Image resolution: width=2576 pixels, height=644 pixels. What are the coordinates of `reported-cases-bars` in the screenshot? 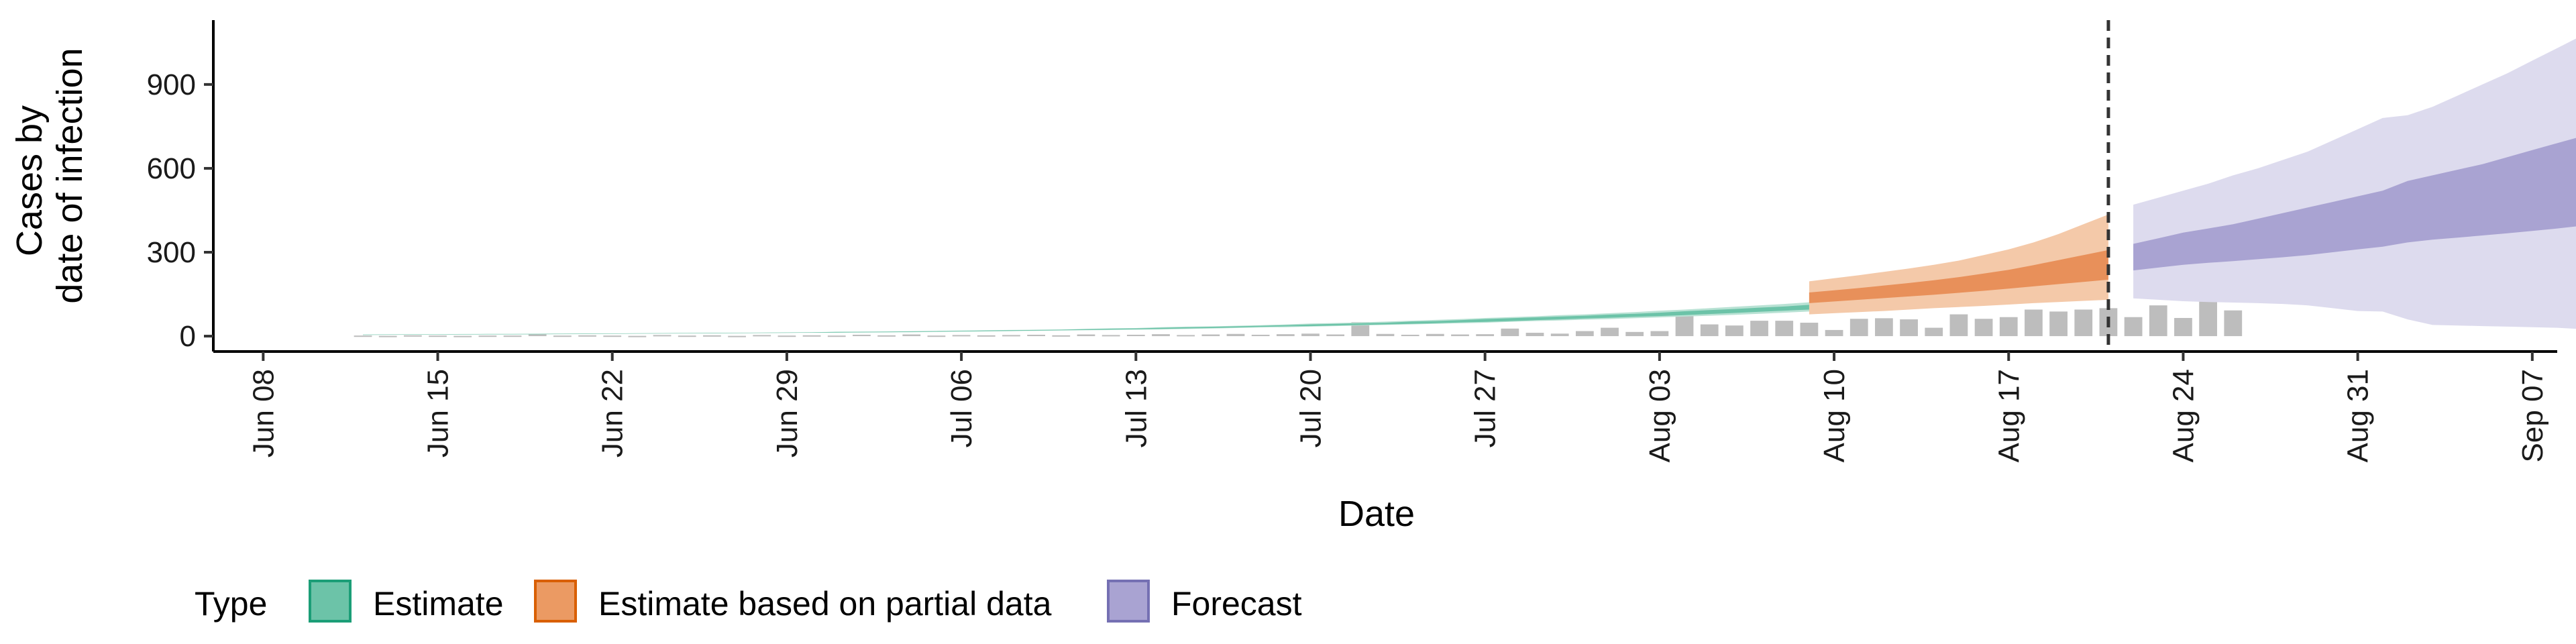 It's located at (1298, 312).